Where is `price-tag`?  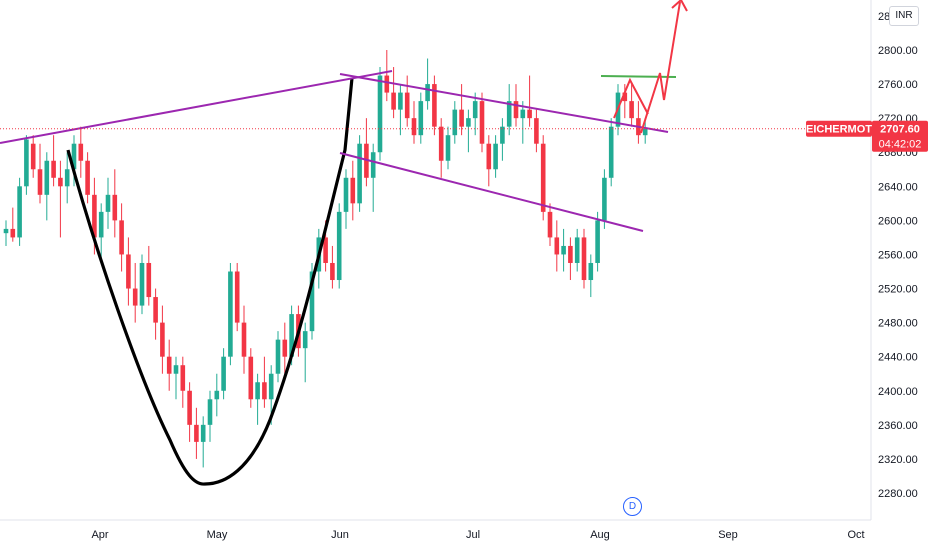 price-tag is located at coordinates (900, 136).